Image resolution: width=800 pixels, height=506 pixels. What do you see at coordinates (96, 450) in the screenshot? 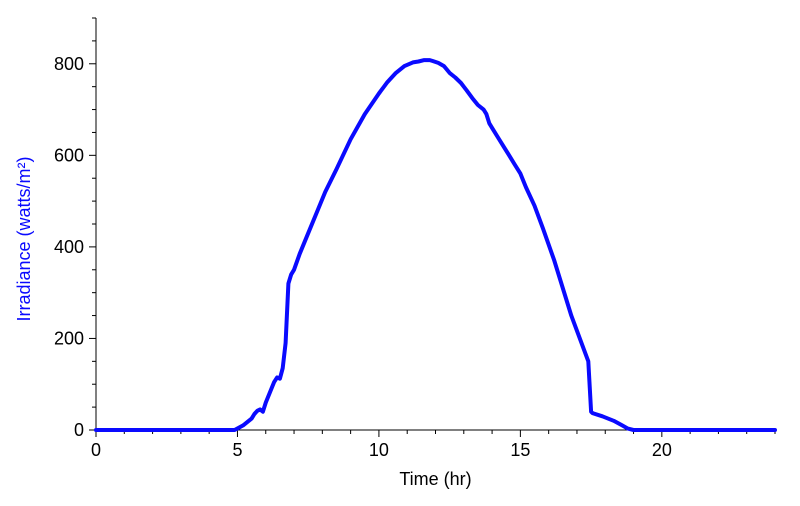
I see `x-tick-label: 0` at bounding box center [96, 450].